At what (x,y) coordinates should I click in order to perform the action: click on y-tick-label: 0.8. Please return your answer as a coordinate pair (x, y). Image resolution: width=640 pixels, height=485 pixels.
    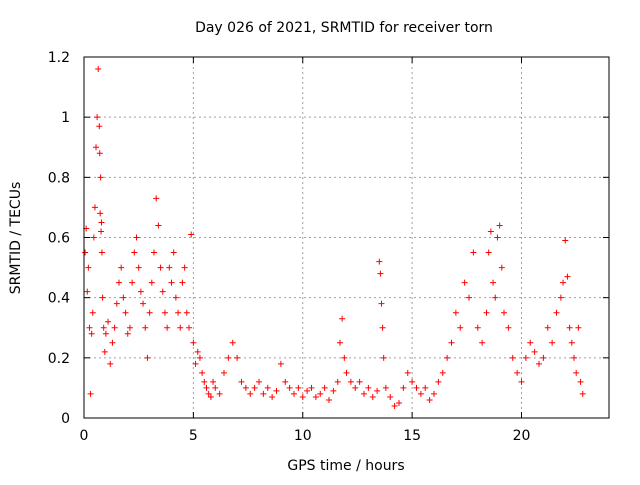
    Looking at the image, I should click on (59, 178).